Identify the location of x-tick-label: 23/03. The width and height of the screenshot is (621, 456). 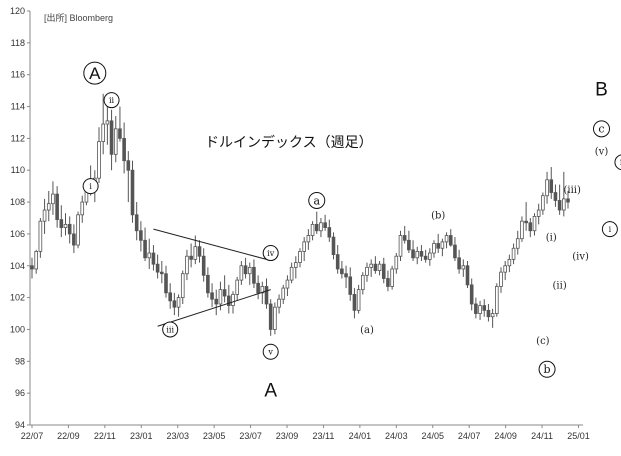
(177, 436).